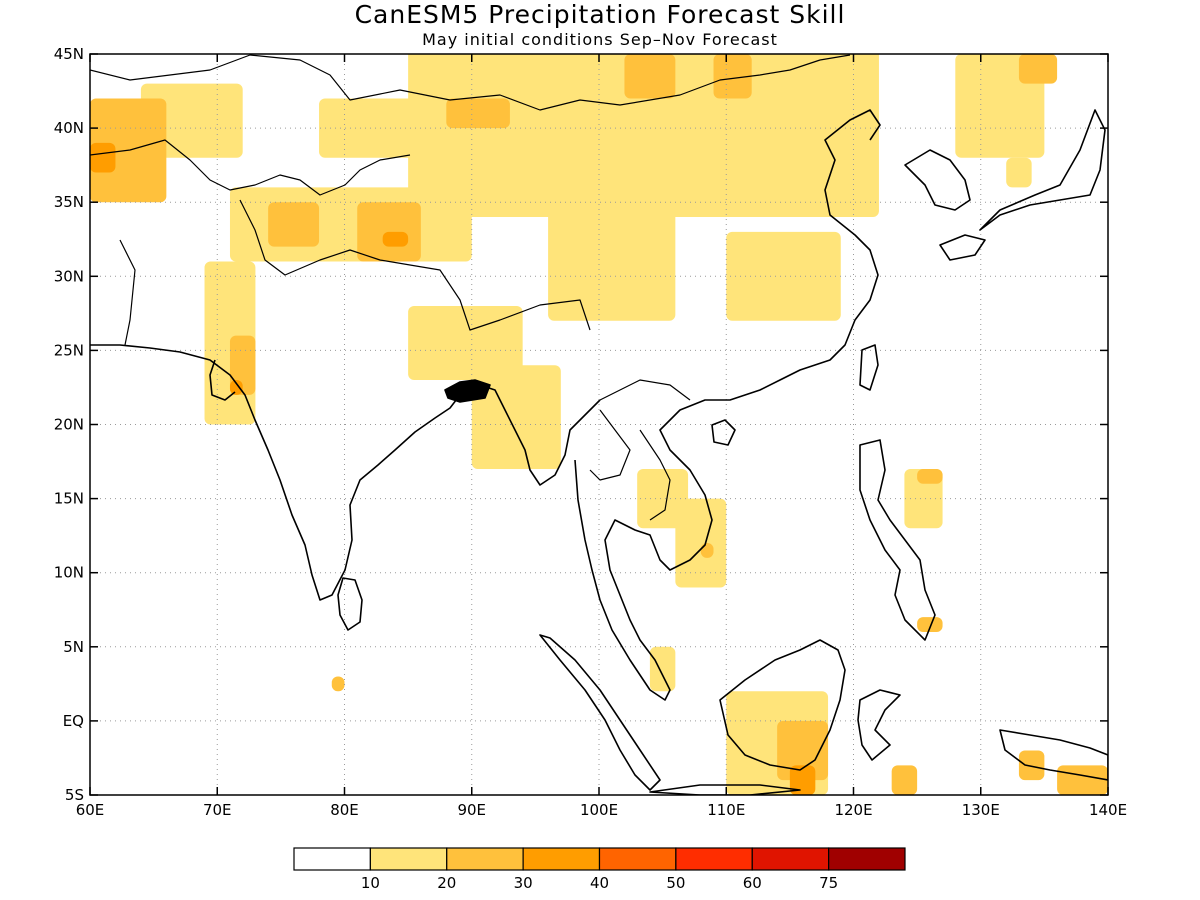 This screenshot has height=900, width=1200. I want to click on colorbar: 10 20 30 40 50 60 75, so click(599, 869).